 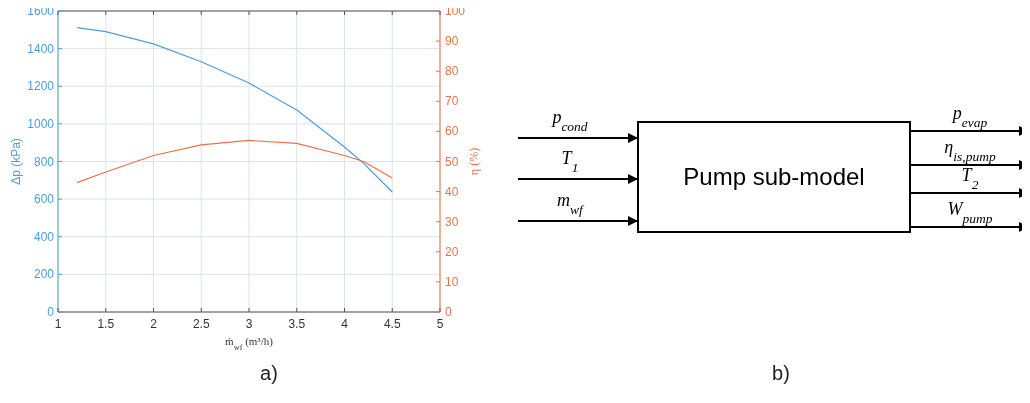 I want to click on y-axis-title: Δp (kPa), so click(x=16, y=161).